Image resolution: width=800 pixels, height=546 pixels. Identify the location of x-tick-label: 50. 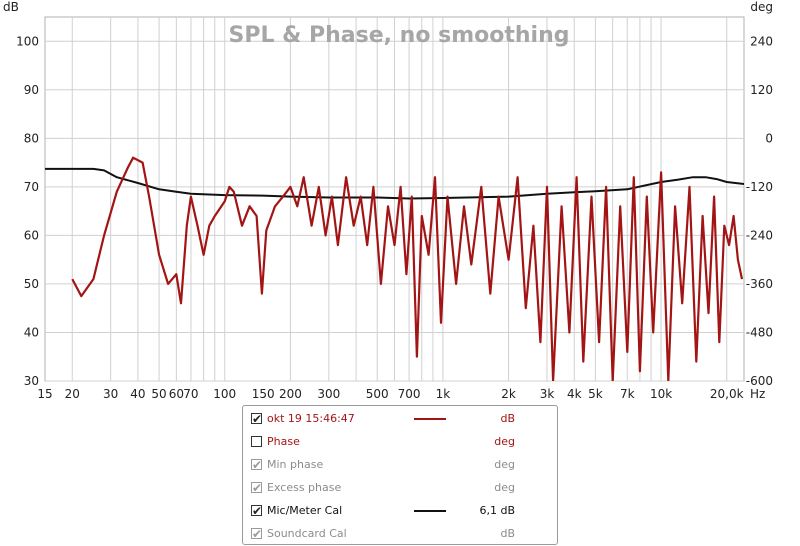
(158, 393).